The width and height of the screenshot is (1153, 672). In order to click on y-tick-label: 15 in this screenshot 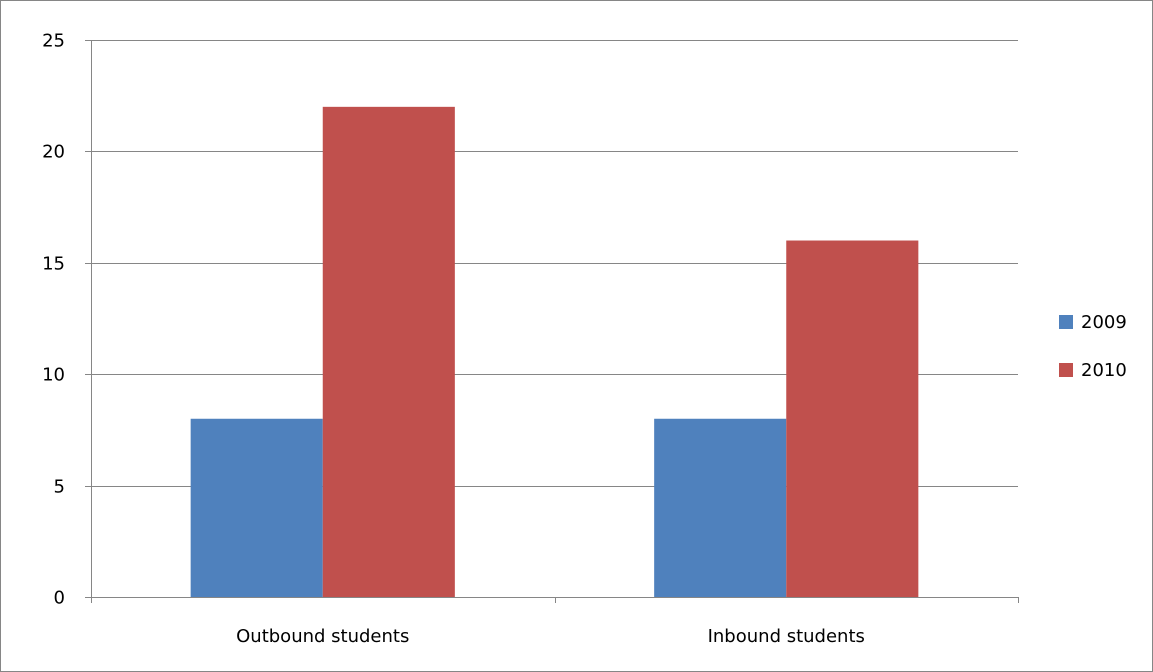, I will do `click(53, 264)`.